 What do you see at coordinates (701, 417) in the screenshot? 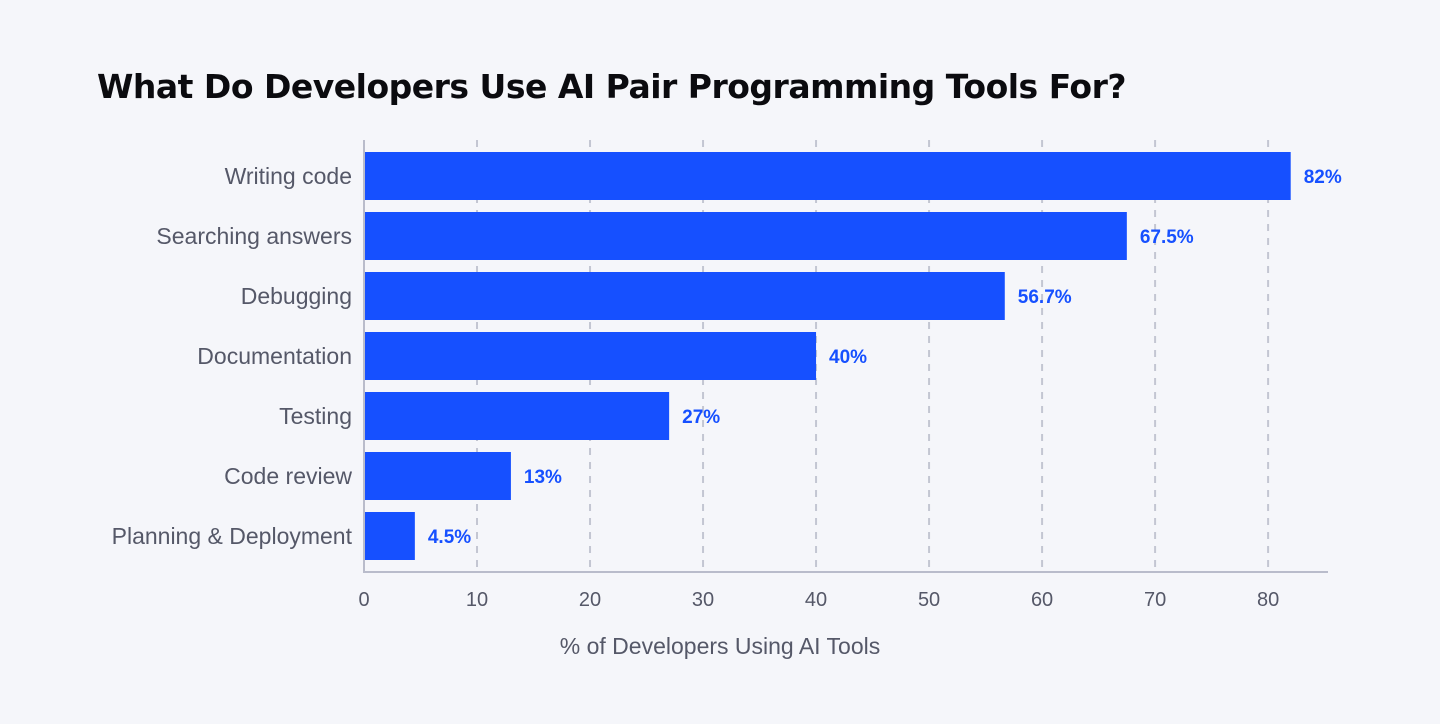
I see `data-label: 27%` at bounding box center [701, 417].